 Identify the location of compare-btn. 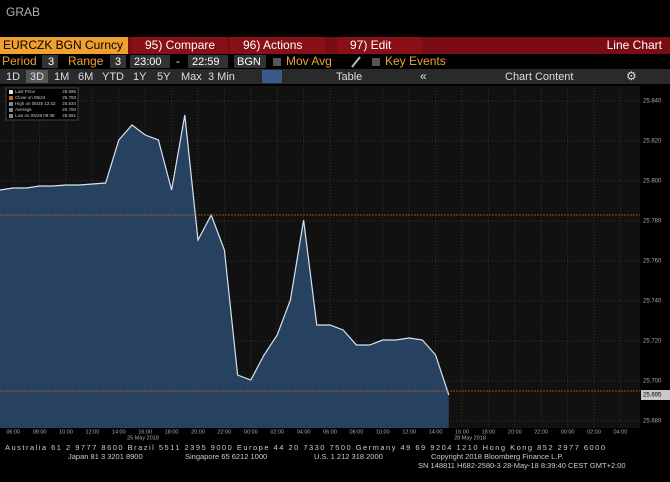
(179, 45).